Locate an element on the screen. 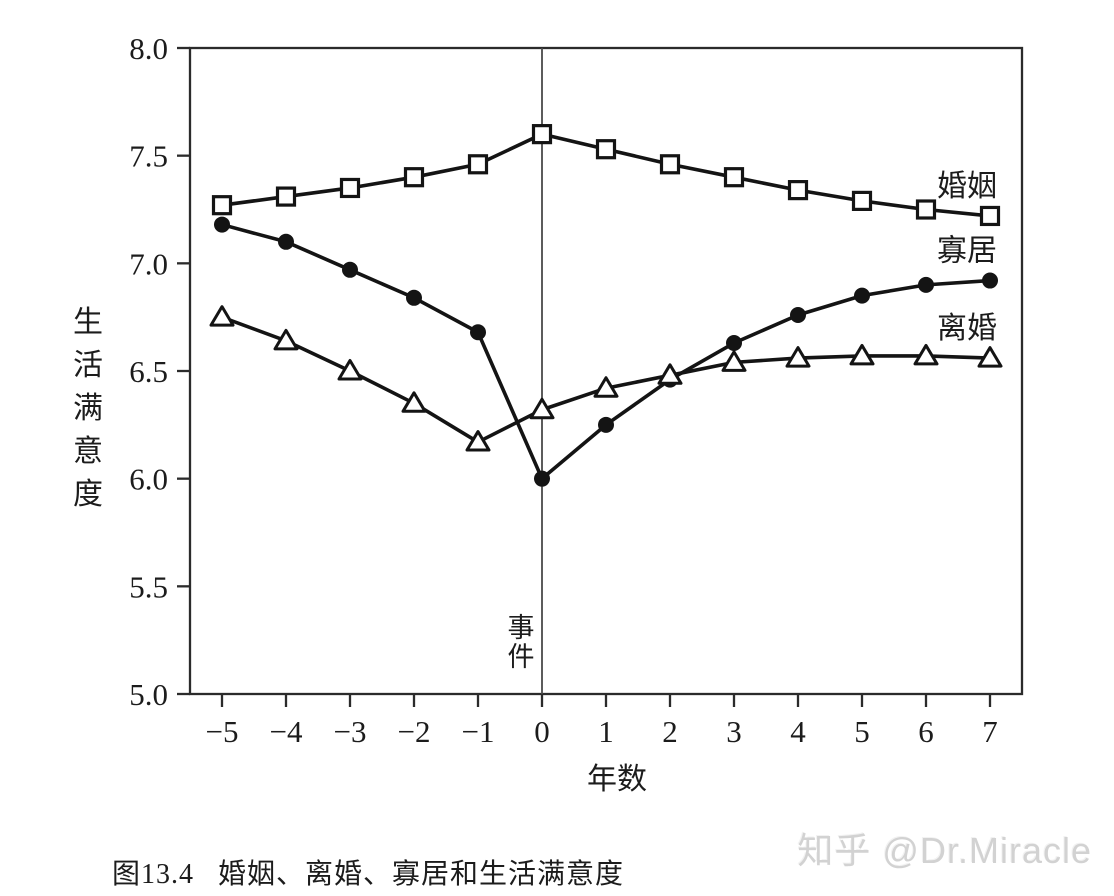  y-axis-title-char: 满 is located at coordinates (88, 408).